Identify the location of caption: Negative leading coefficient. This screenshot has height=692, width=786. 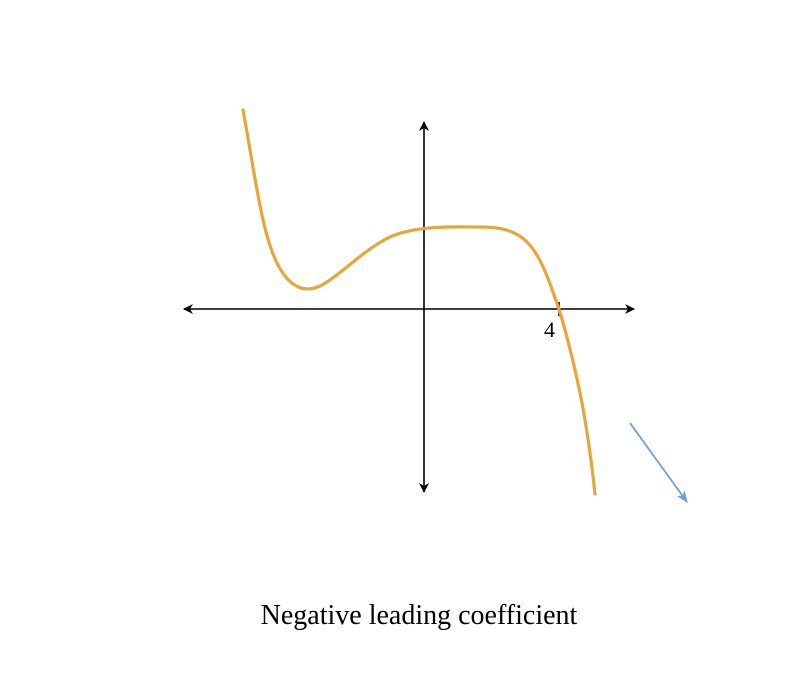
(419, 615).